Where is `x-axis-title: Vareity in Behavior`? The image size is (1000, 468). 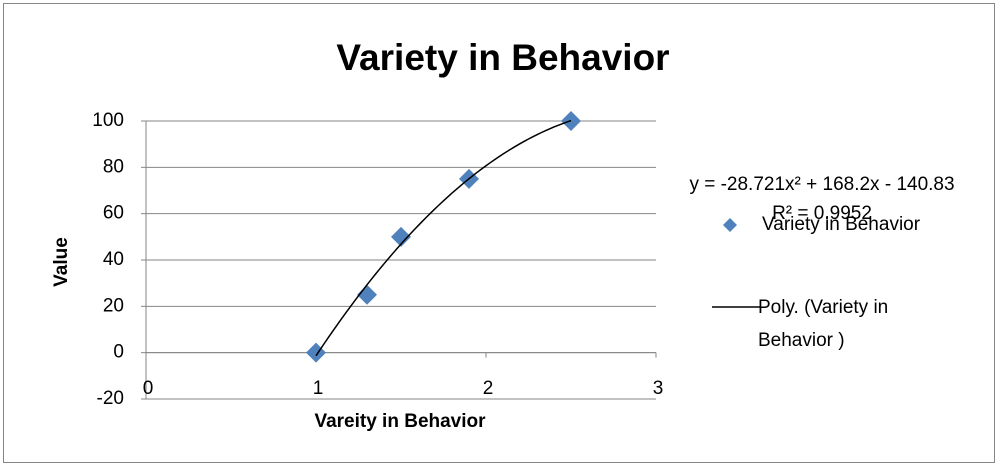 x-axis-title: Vareity in Behavior is located at coordinates (400, 421).